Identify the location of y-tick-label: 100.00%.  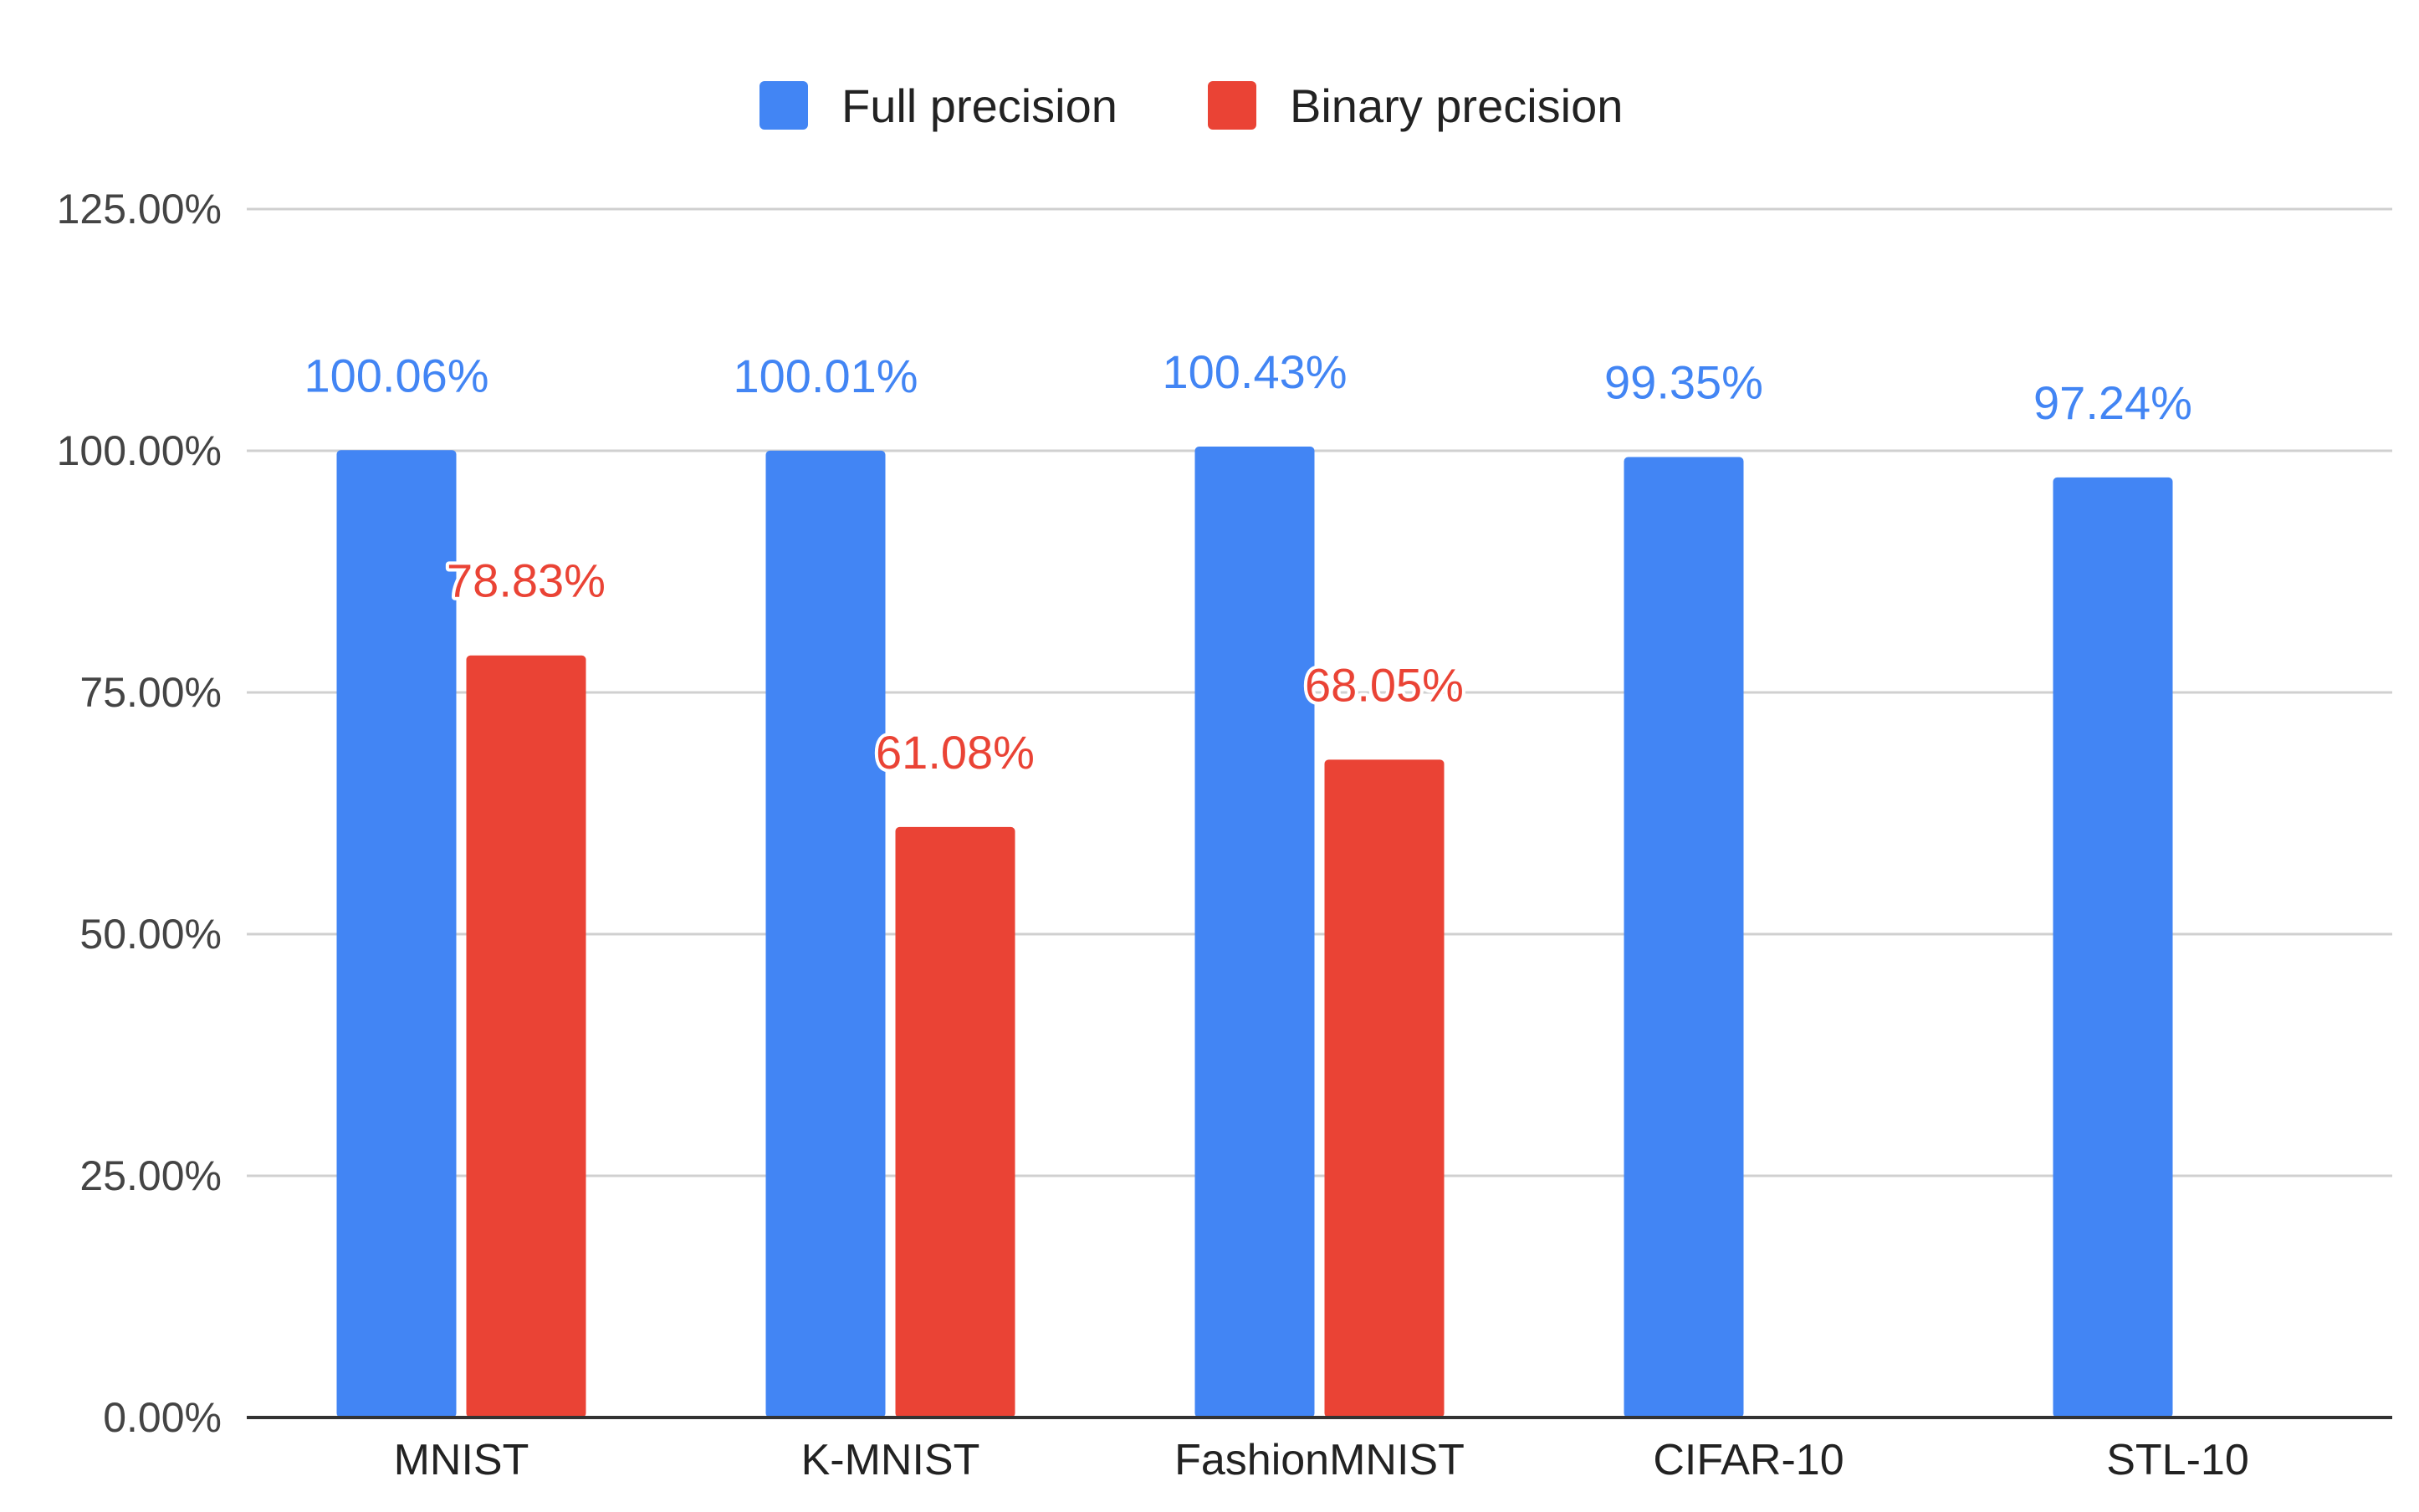
(139, 450).